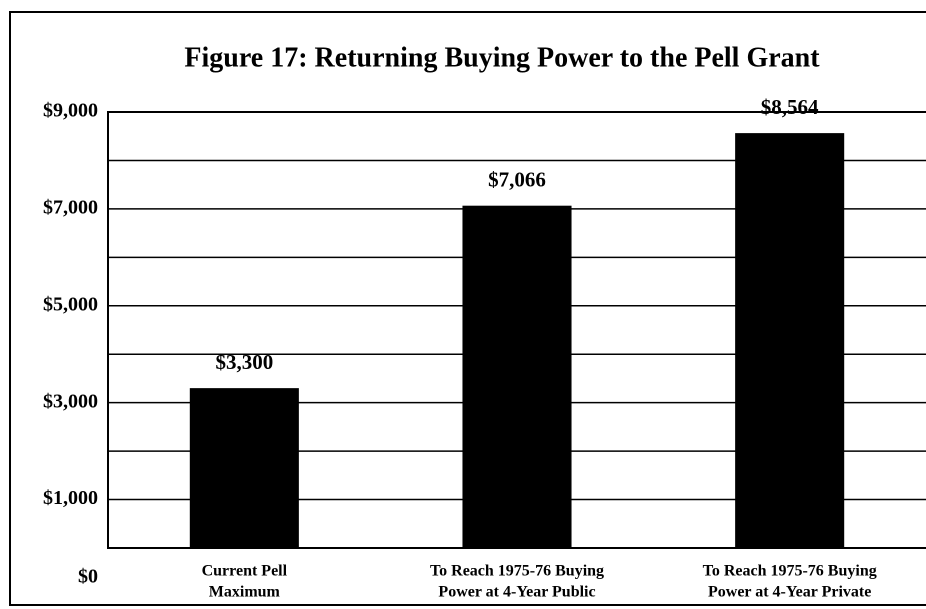 The height and width of the screenshot is (609, 926). What do you see at coordinates (70, 207) in the screenshot?
I see `y-tick-label: $7,000` at bounding box center [70, 207].